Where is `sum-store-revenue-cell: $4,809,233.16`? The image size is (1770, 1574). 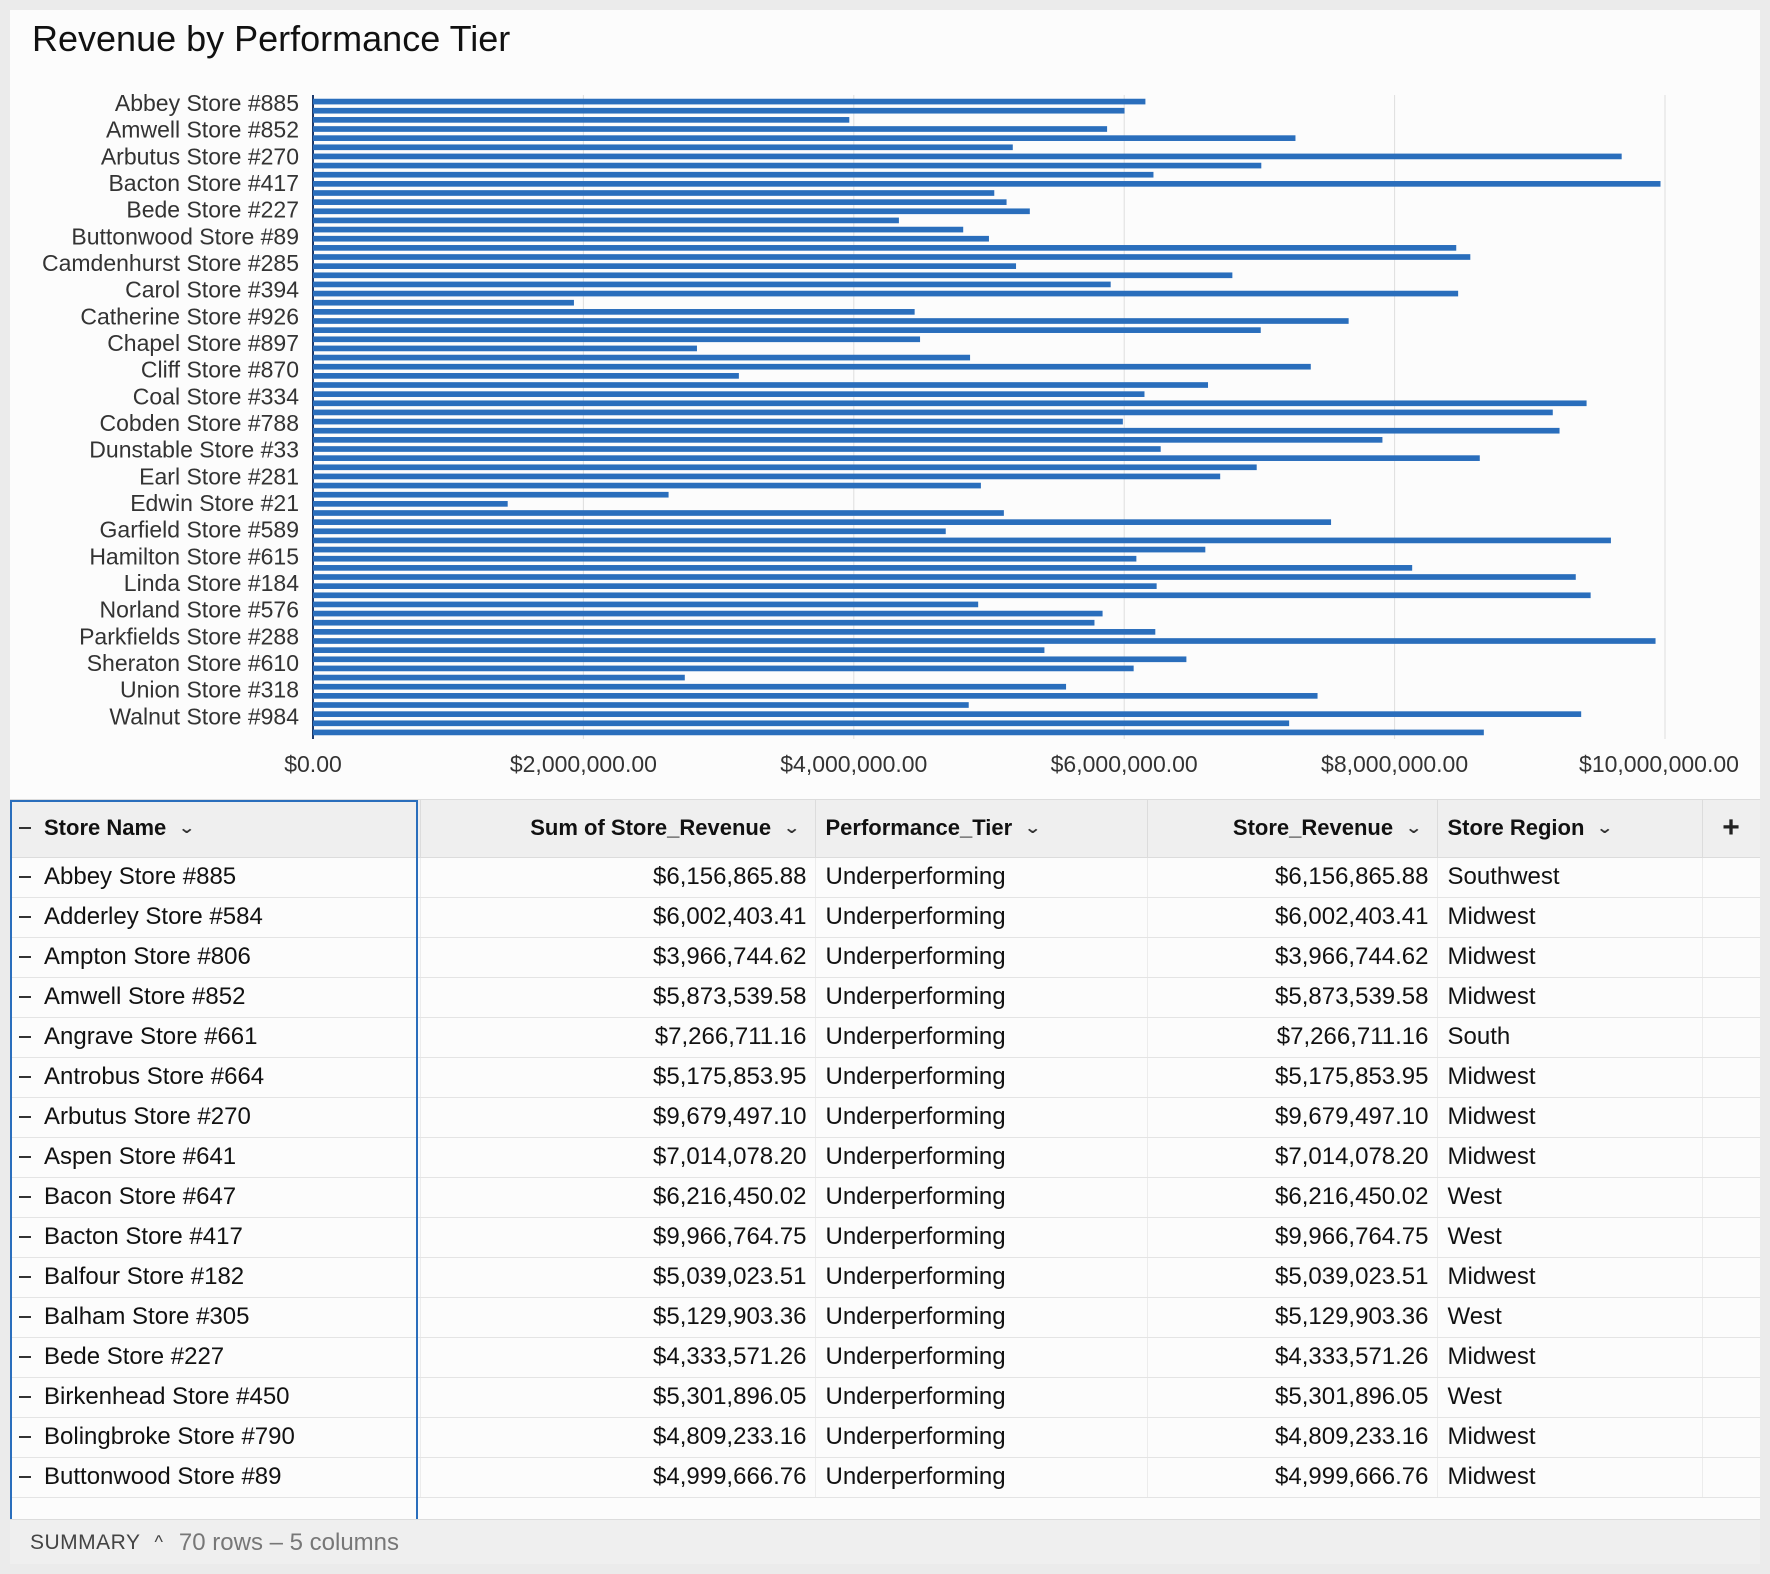
sum-store-revenue-cell: $4,809,233.16 is located at coordinates (618, 1437).